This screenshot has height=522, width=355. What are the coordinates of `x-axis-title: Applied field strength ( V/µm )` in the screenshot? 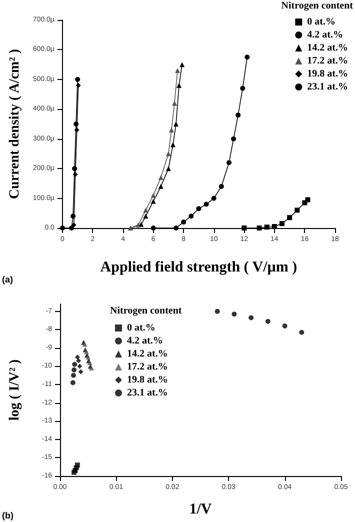 It's located at (199, 268).